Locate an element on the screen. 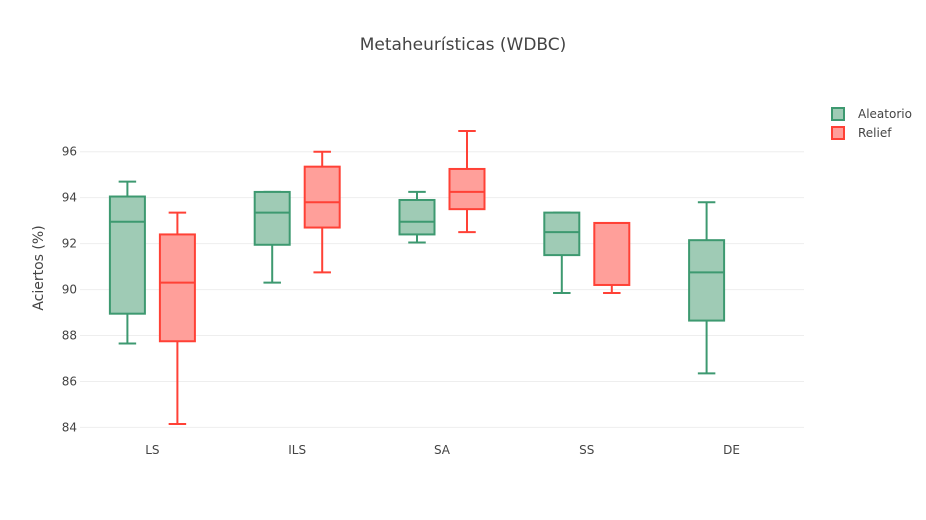 This screenshot has height=520, width=926. box-de-aleatorio is located at coordinates (707, 288).